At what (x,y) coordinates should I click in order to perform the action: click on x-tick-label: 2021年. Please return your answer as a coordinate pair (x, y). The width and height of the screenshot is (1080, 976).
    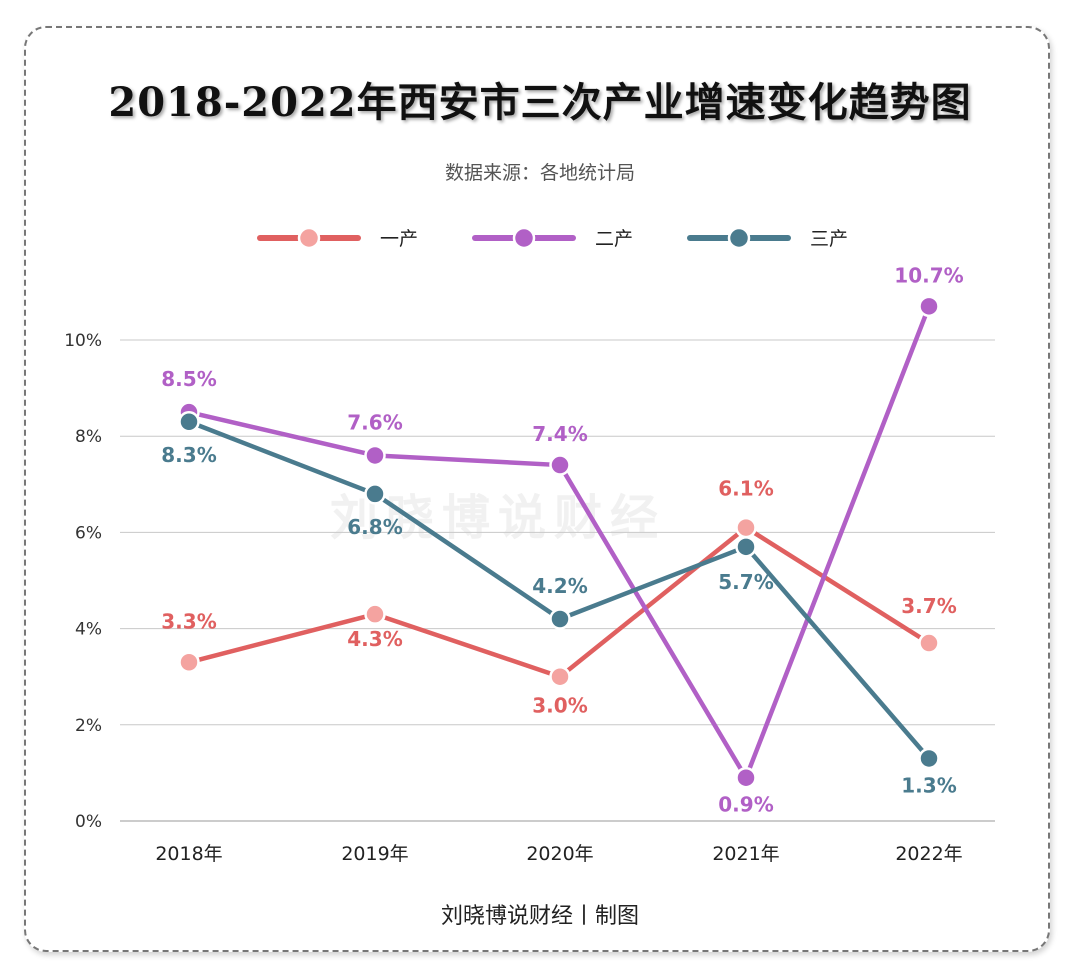
    Looking at the image, I should click on (745, 854).